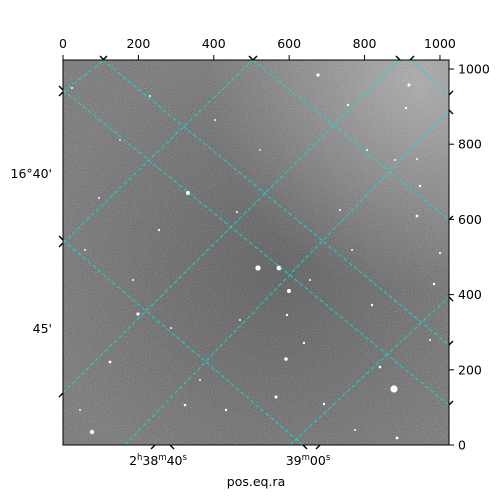 The height and width of the screenshot is (500, 500). What do you see at coordinates (63, 43) in the screenshot?
I see `x-tick-label-0: 0` at bounding box center [63, 43].